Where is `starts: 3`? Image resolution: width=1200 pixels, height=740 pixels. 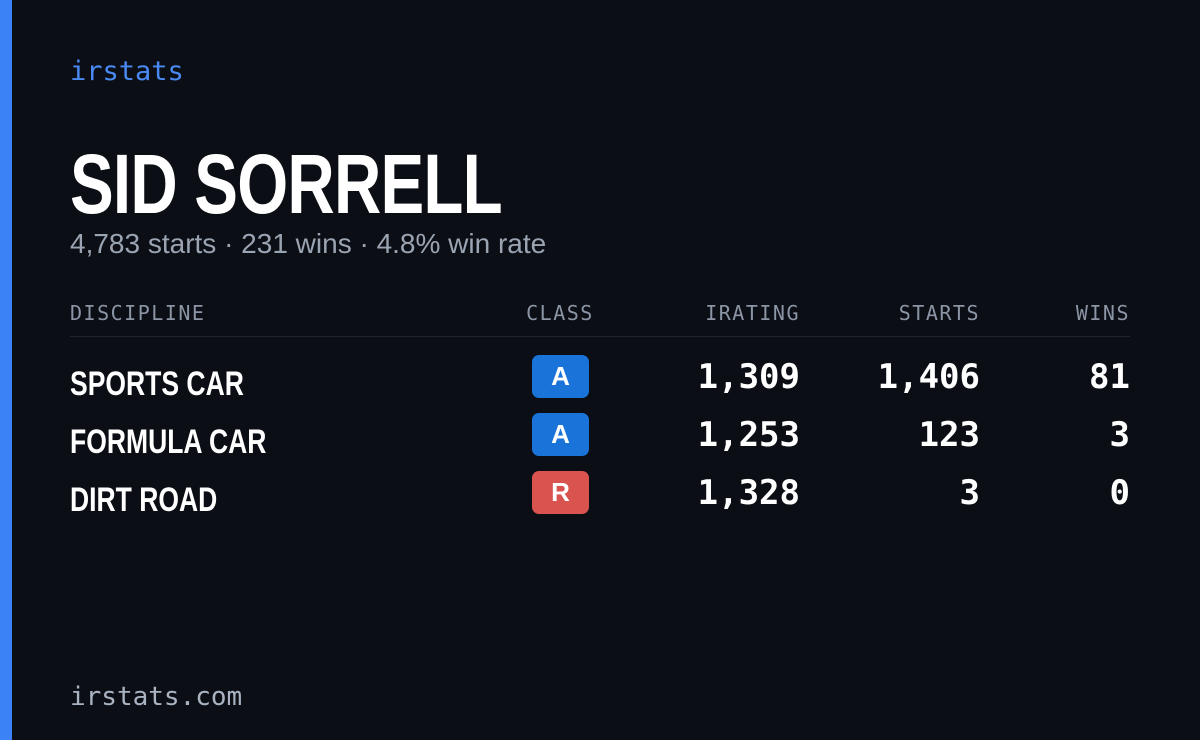
starts: 3 is located at coordinates (969, 493).